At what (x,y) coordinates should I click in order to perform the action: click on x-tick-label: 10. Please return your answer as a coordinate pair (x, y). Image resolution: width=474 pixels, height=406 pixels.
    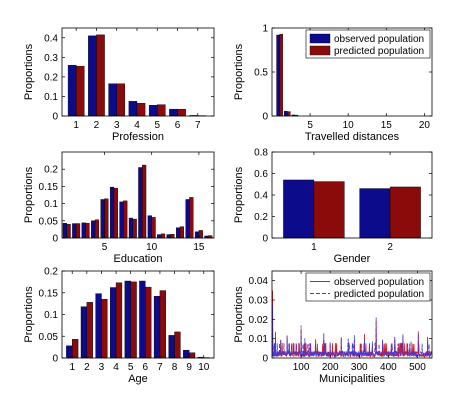
    Looking at the image, I should click on (152, 247).